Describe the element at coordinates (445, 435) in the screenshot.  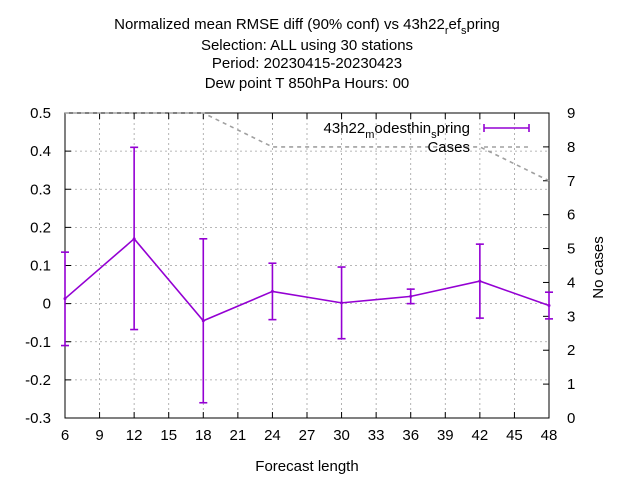
I see `x-tick-label: 39` at that location.